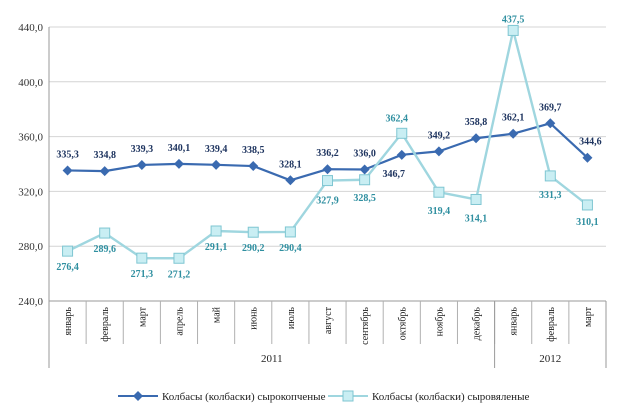 This screenshot has height=409, width=620. I want to click on y-tick-label: 400,0, so click(30, 83).